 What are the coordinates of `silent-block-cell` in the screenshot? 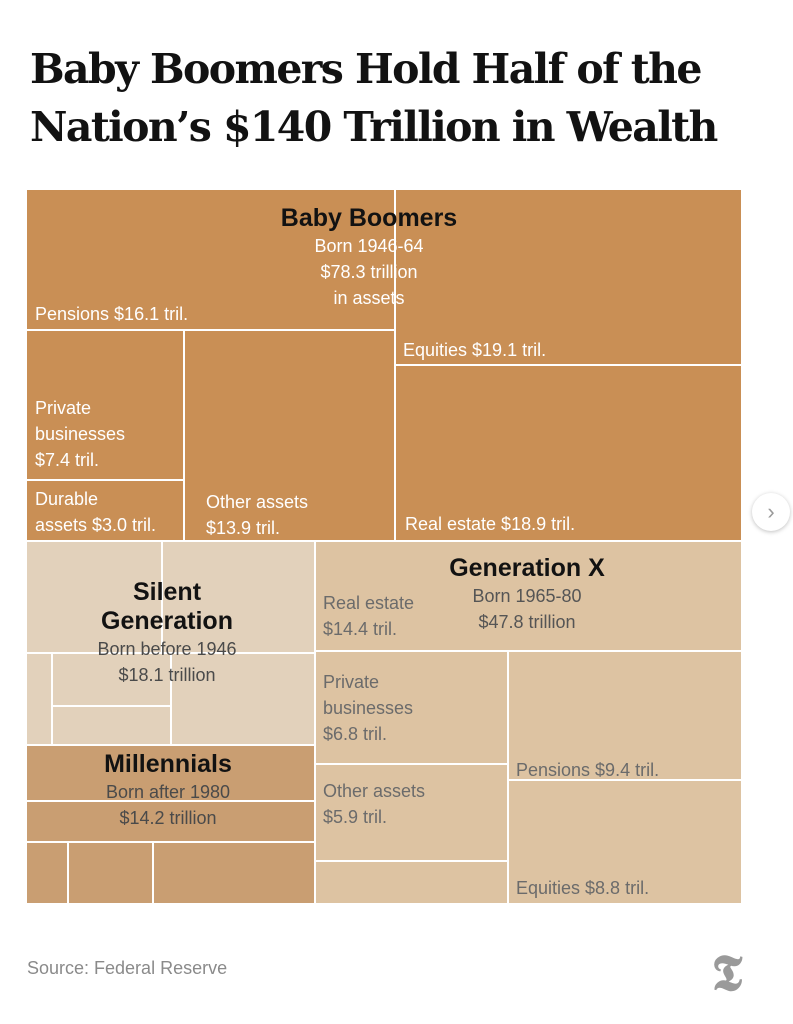 It's located at (239, 598).